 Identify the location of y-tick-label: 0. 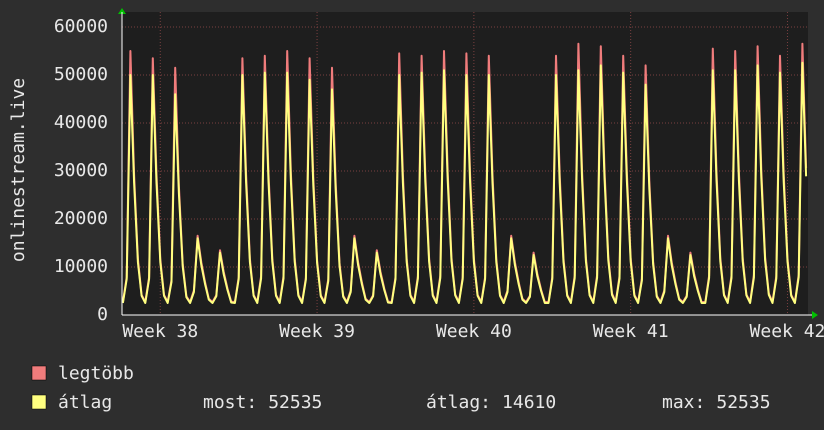
(102, 314).